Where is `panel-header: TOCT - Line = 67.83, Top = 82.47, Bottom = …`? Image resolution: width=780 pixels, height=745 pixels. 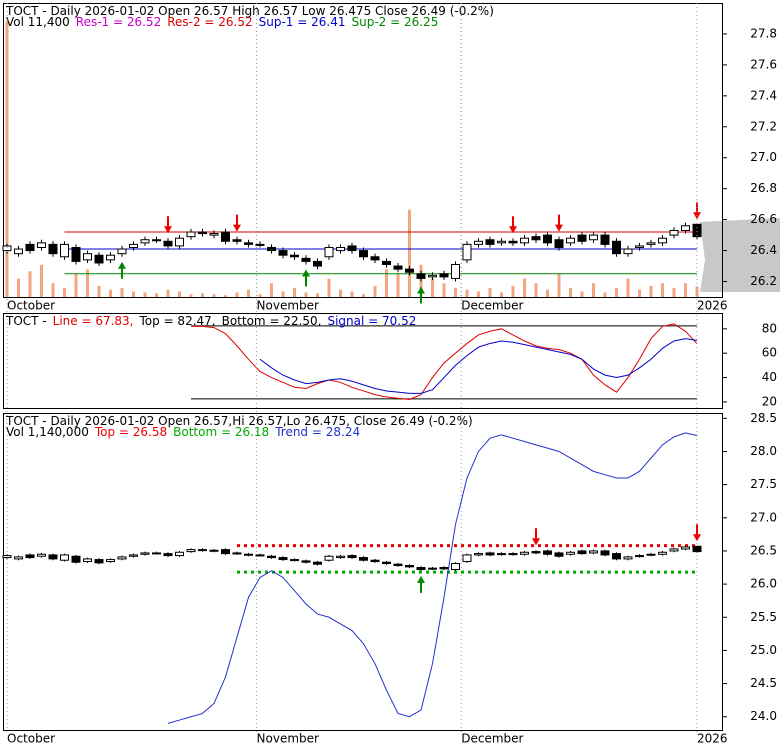 panel-header: TOCT - Line = 67.83, Top = 82.47, Bottom = … is located at coordinates (210, 321).